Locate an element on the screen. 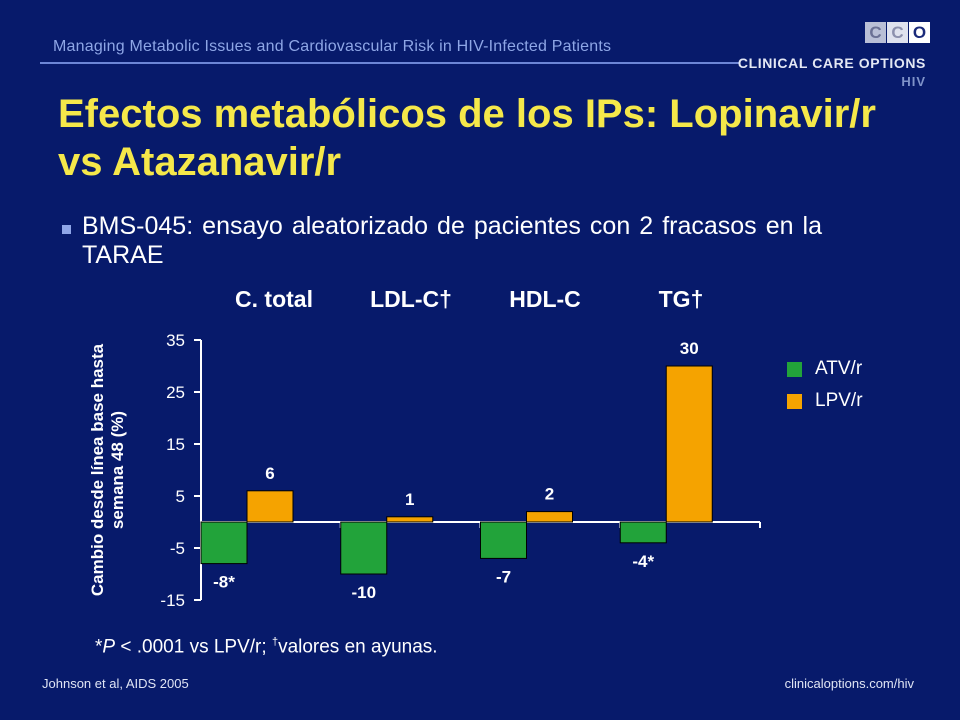 This screenshot has width=960, height=720. data-label-lpvr-0: 6 is located at coordinates (269, 473).